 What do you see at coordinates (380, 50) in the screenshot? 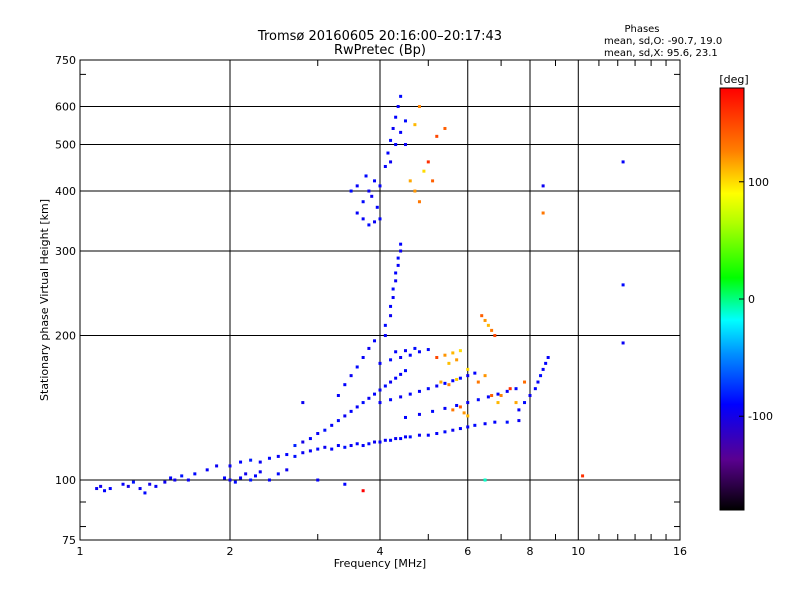
I see `chart-subtitle: RwPretec (Bp)` at bounding box center [380, 50].